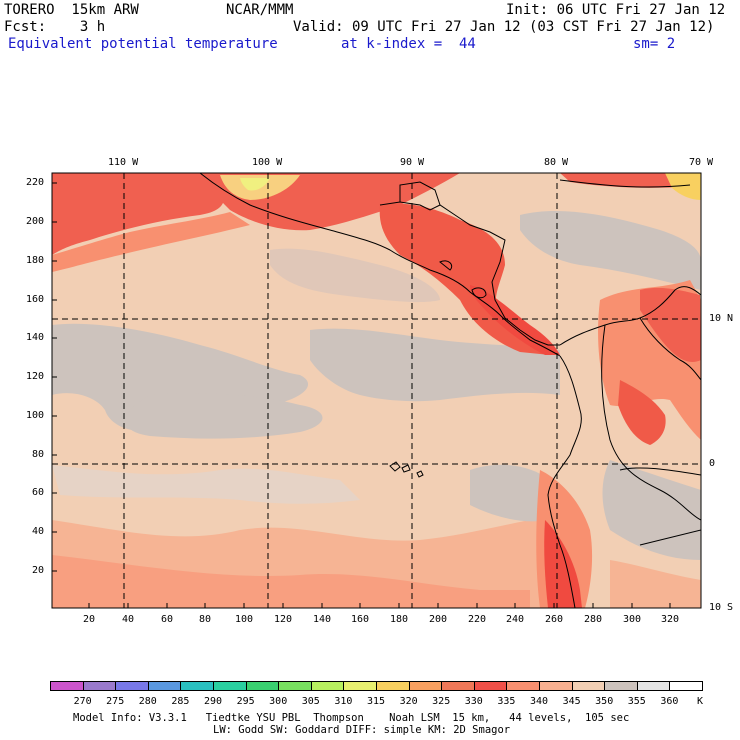  Describe the element at coordinates (38, 531) in the screenshot. I see `y-tick-label: 40` at that location.